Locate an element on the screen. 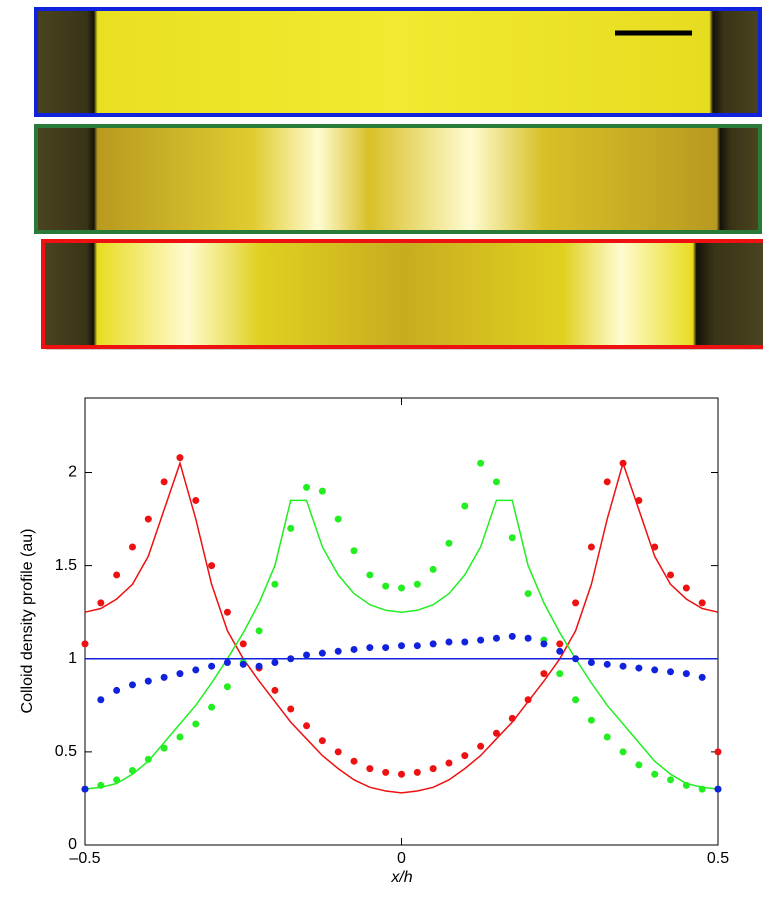 Image resolution: width=763 pixels, height=903 pixels. x-axis-label: x/h is located at coordinates (401, 877).